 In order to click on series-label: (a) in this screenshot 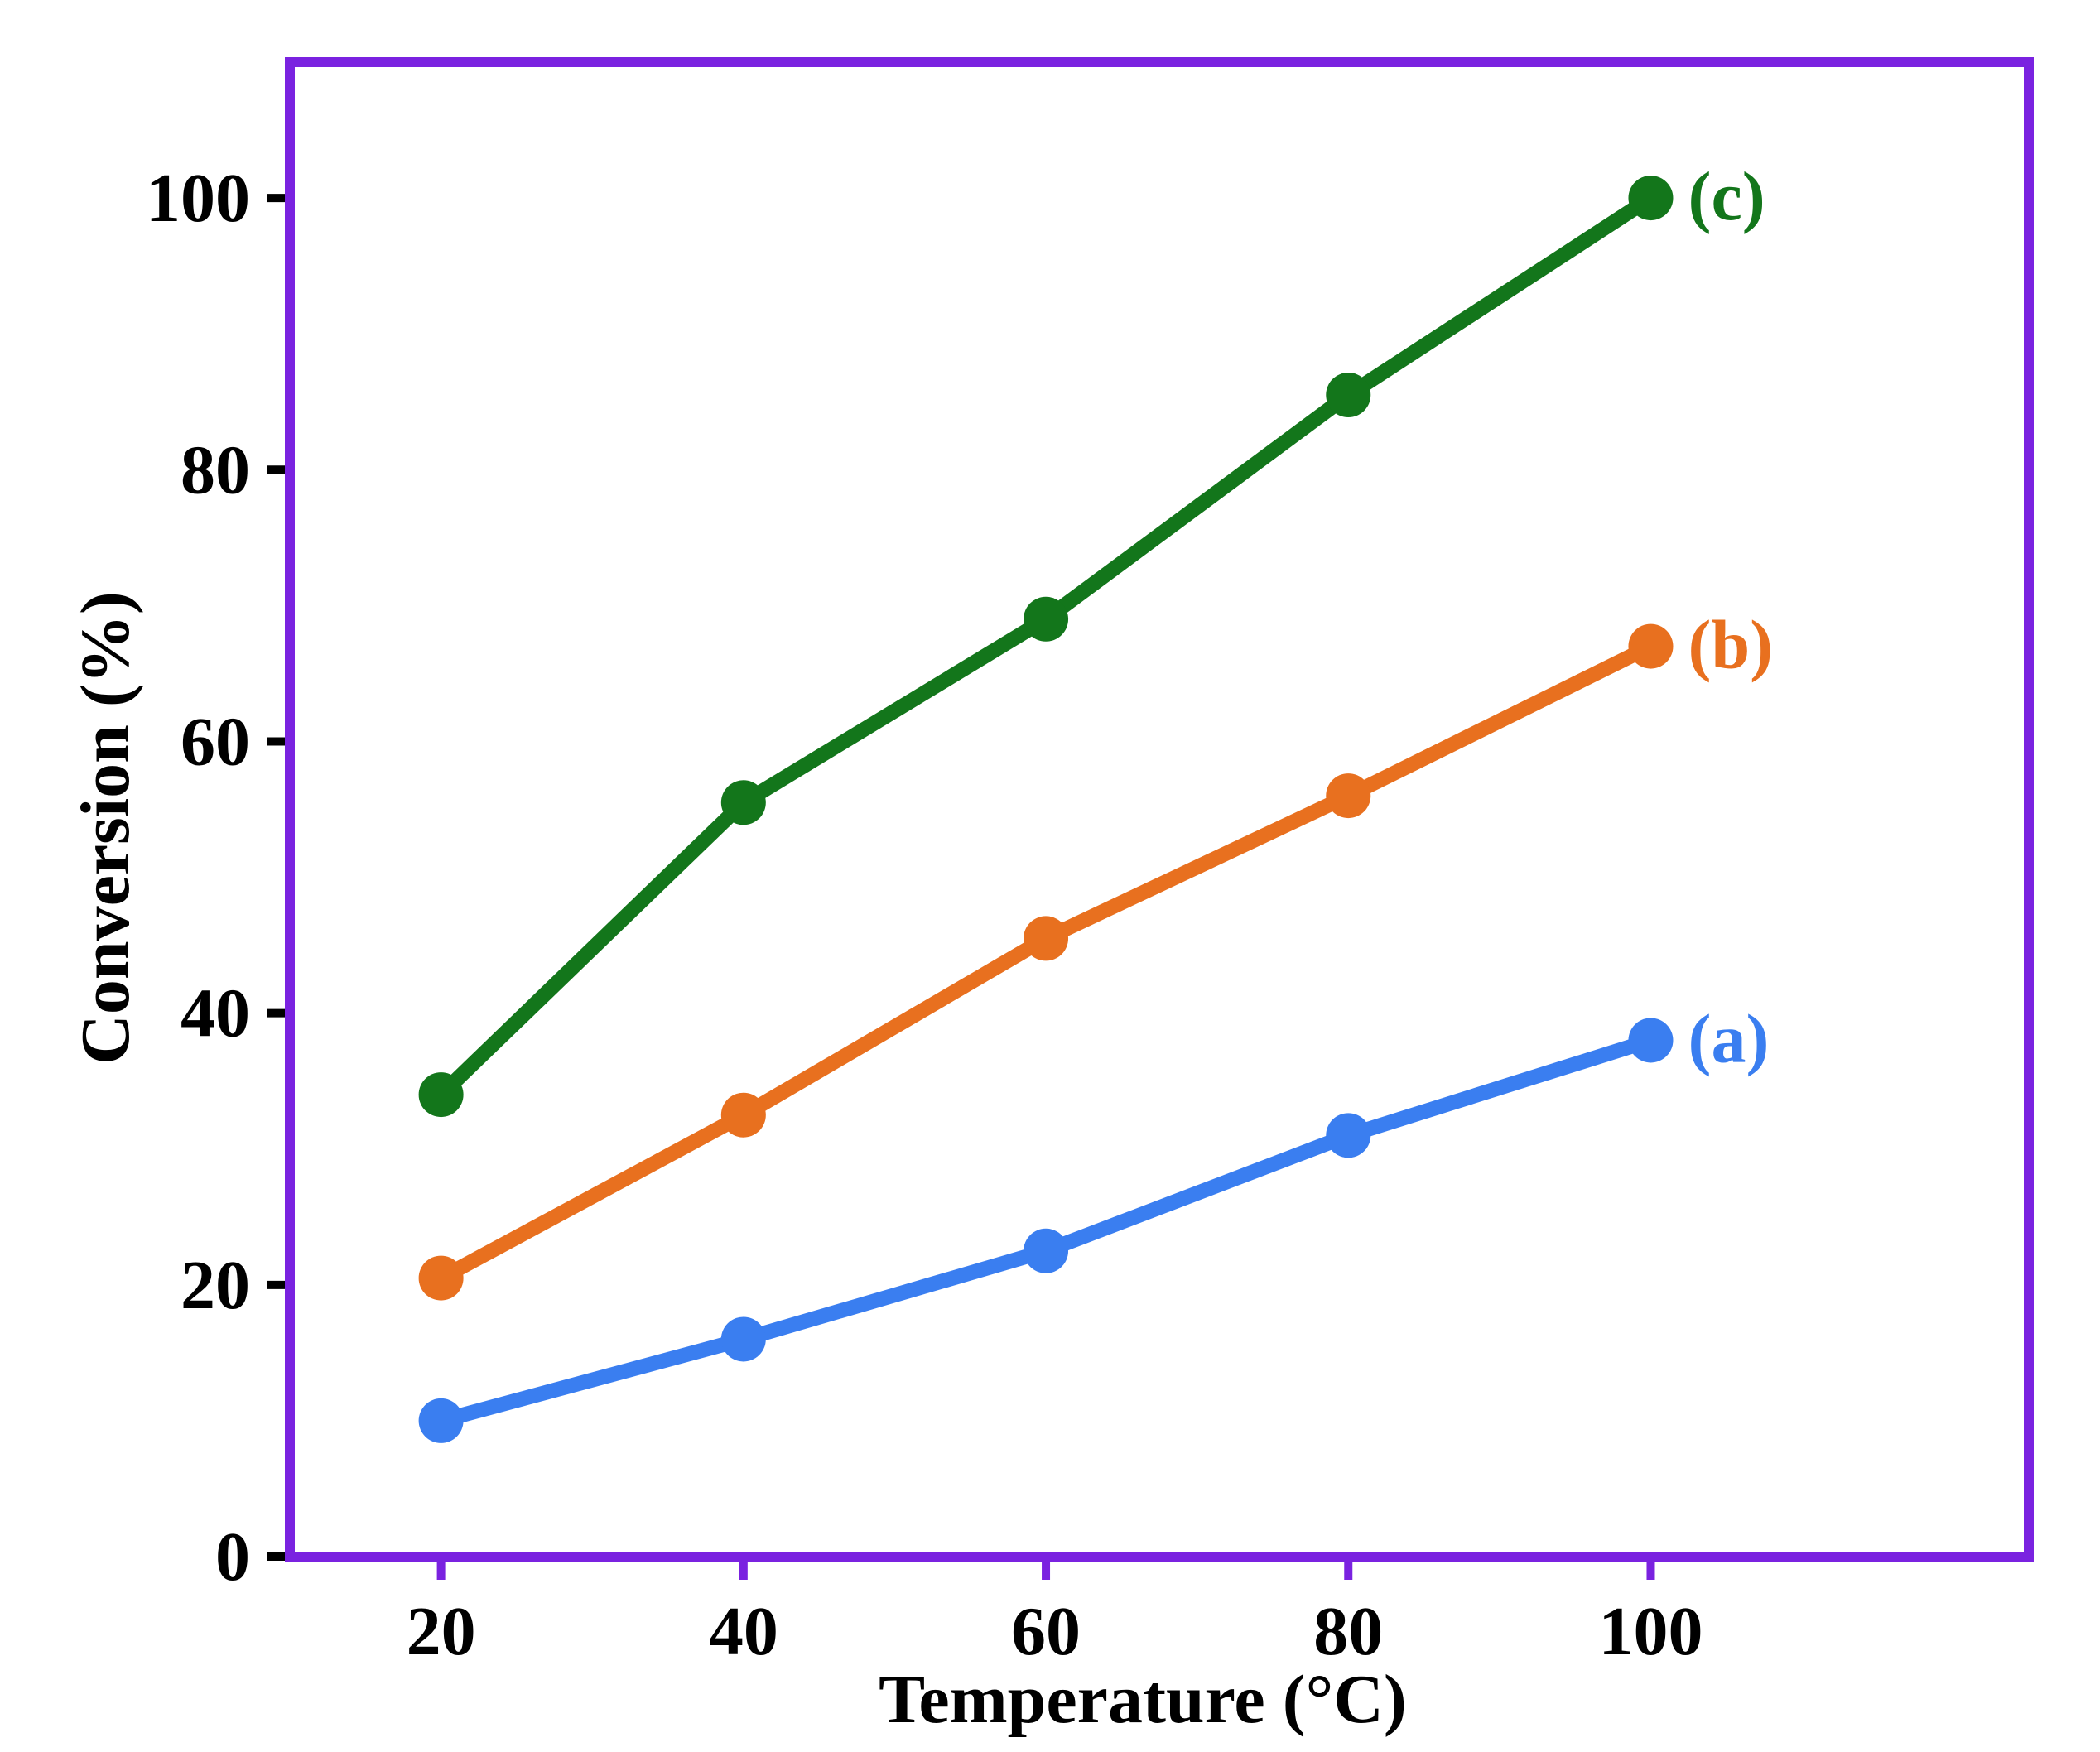, I will do `click(1728, 1038)`.